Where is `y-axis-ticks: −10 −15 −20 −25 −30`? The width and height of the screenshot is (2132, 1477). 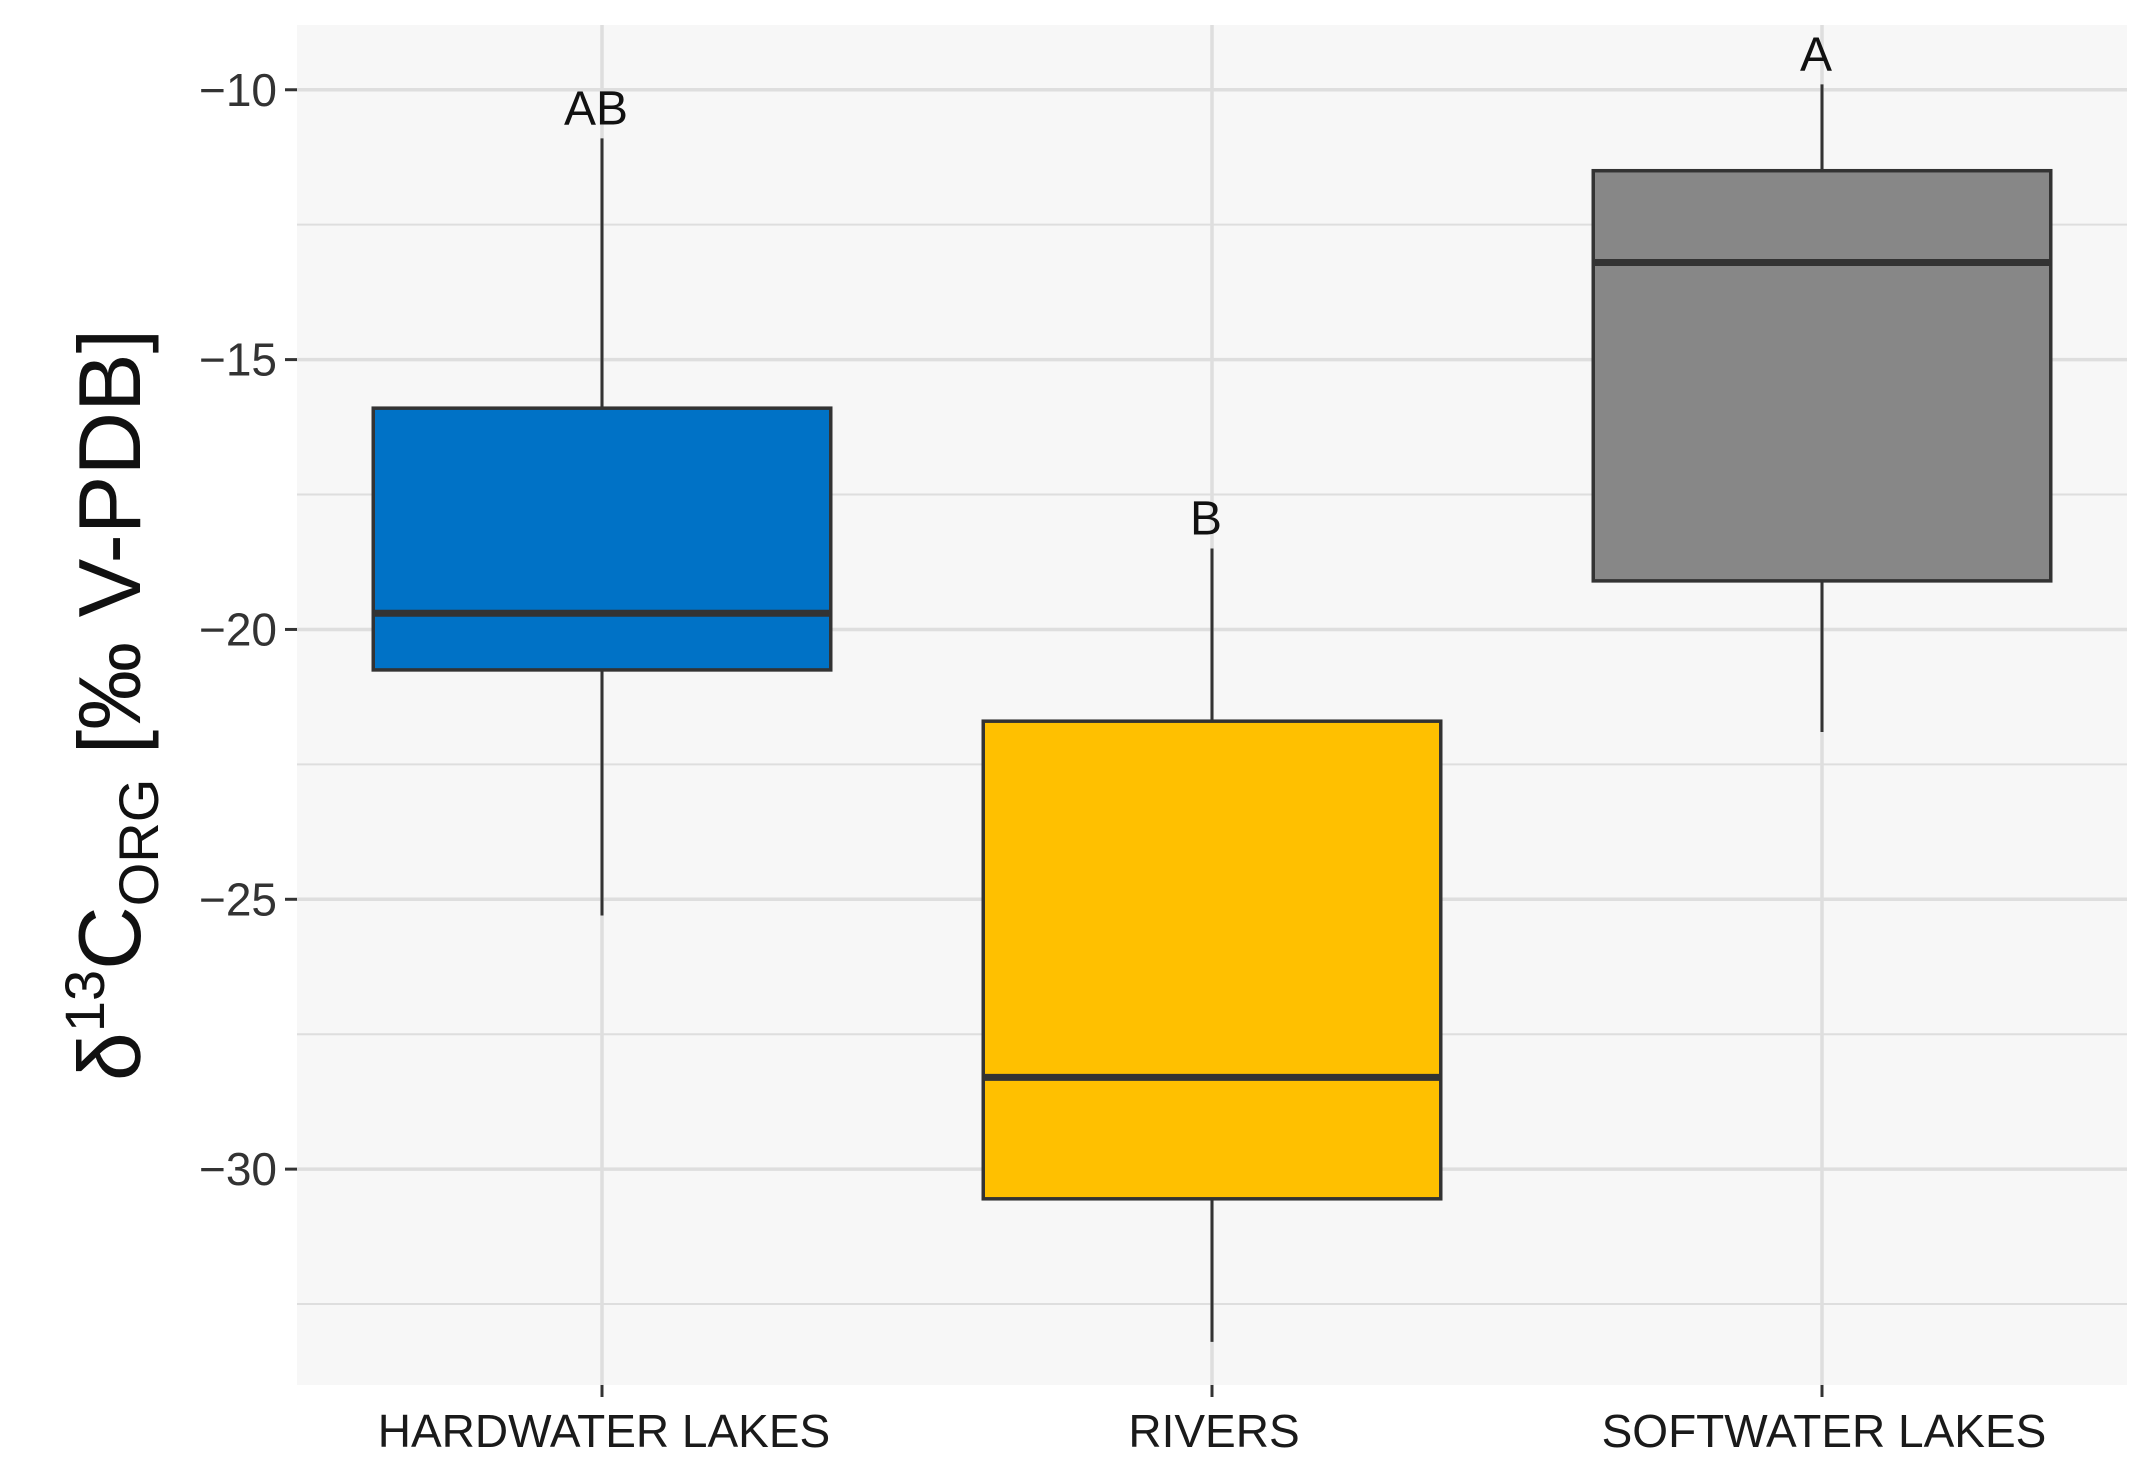
y-axis-ticks: −10 −15 −20 −25 −30 is located at coordinates (248, 629).